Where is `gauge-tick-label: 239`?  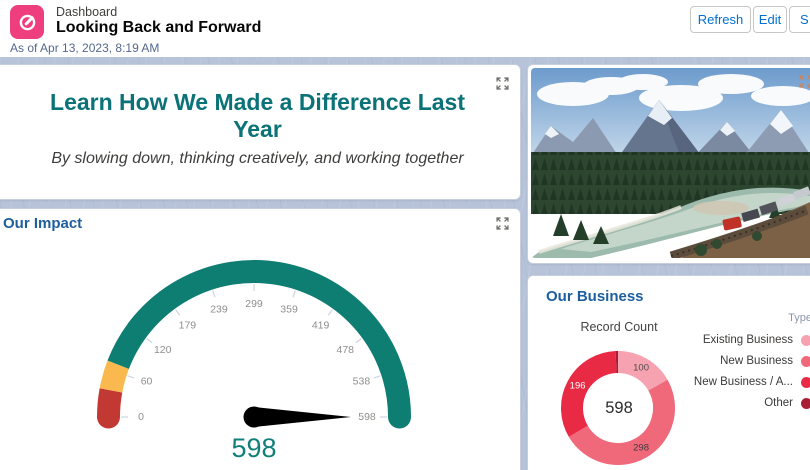
gauge-tick-label: 239 is located at coordinates (219, 309).